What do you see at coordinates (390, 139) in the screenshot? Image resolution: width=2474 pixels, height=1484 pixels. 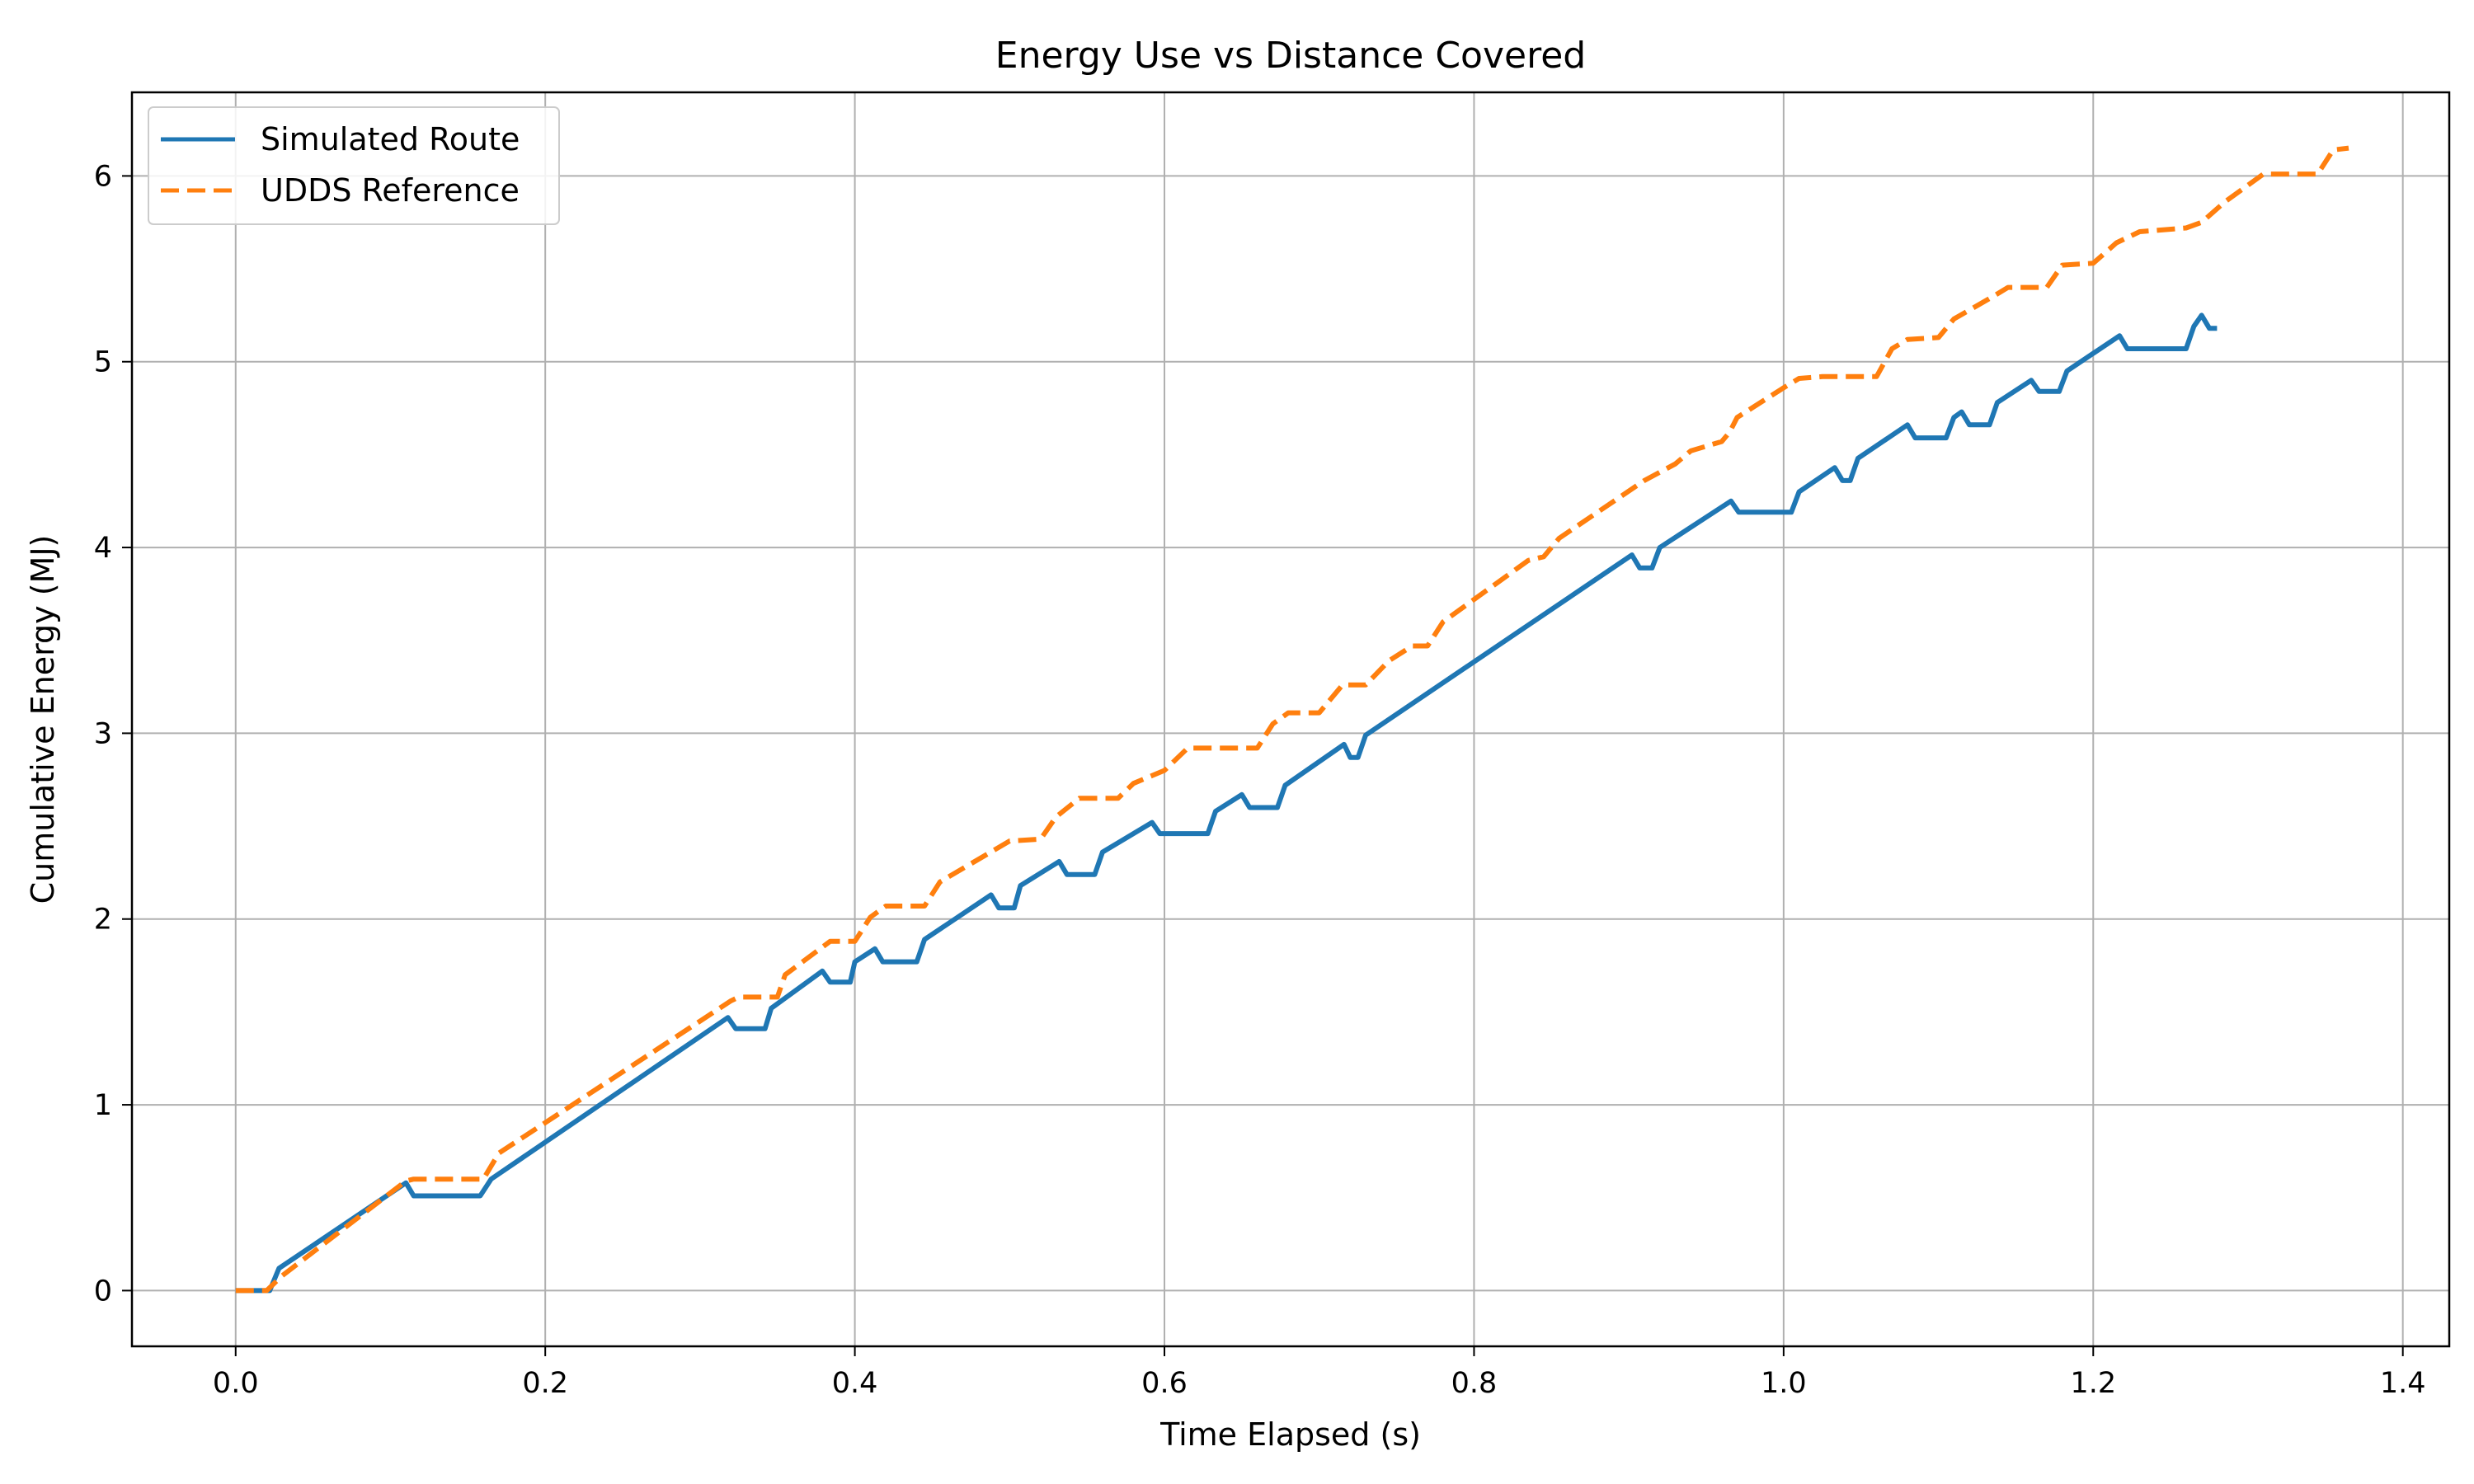 I see `legend-label-simulated-route: Simulated Route` at bounding box center [390, 139].